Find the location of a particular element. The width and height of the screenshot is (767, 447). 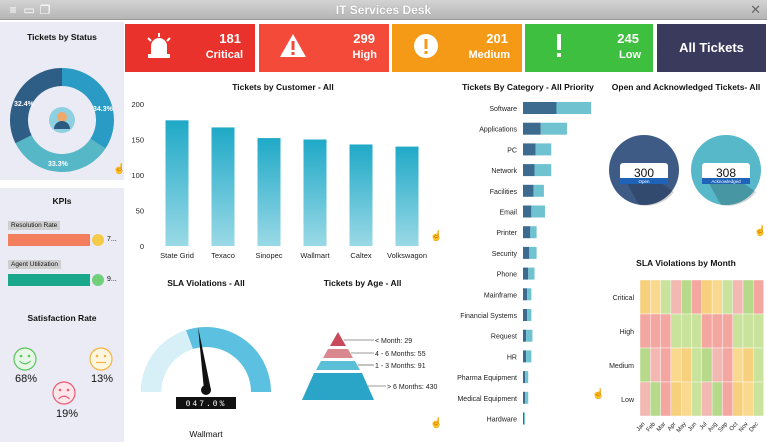

kpi-medium-tile: 201 Medium is located at coordinates (457, 48).